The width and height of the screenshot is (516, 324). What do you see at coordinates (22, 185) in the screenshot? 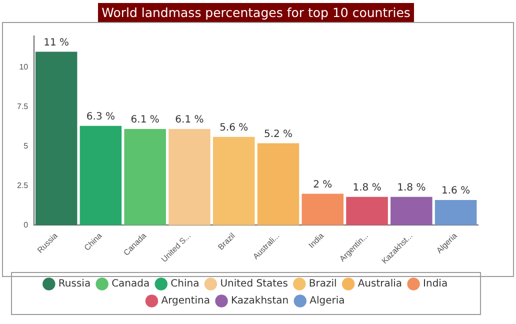
I see `y-tick-label: 2.5` at bounding box center [22, 185].